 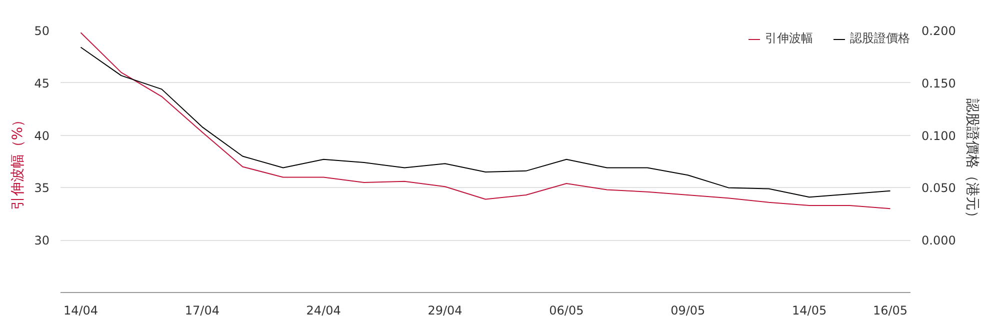 I want to click on x-tick-label: 14/05, so click(x=809, y=311).